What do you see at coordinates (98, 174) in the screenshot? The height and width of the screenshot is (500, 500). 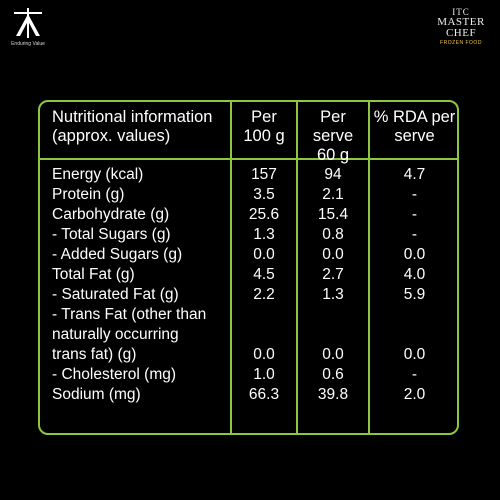 I see `row-label: Energy (kcal)` at bounding box center [98, 174].